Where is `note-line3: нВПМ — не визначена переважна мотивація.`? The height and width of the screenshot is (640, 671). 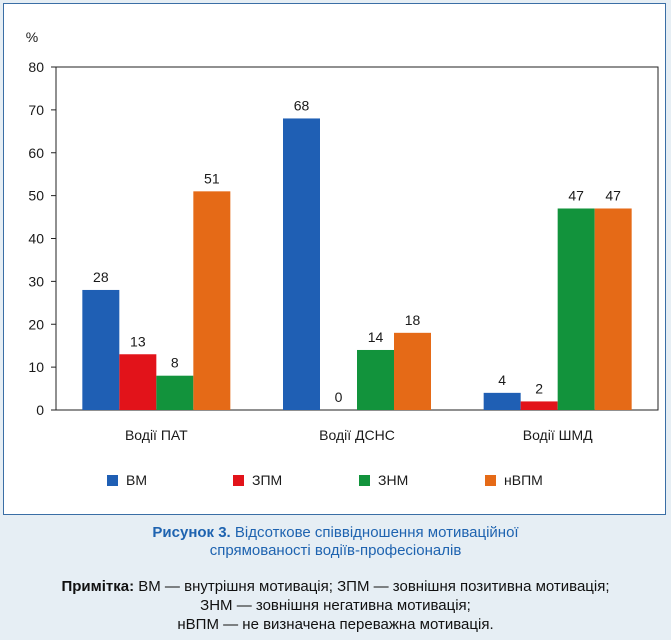 note-line3: нВПМ — не визначена переважна мотивація. is located at coordinates (335, 624).